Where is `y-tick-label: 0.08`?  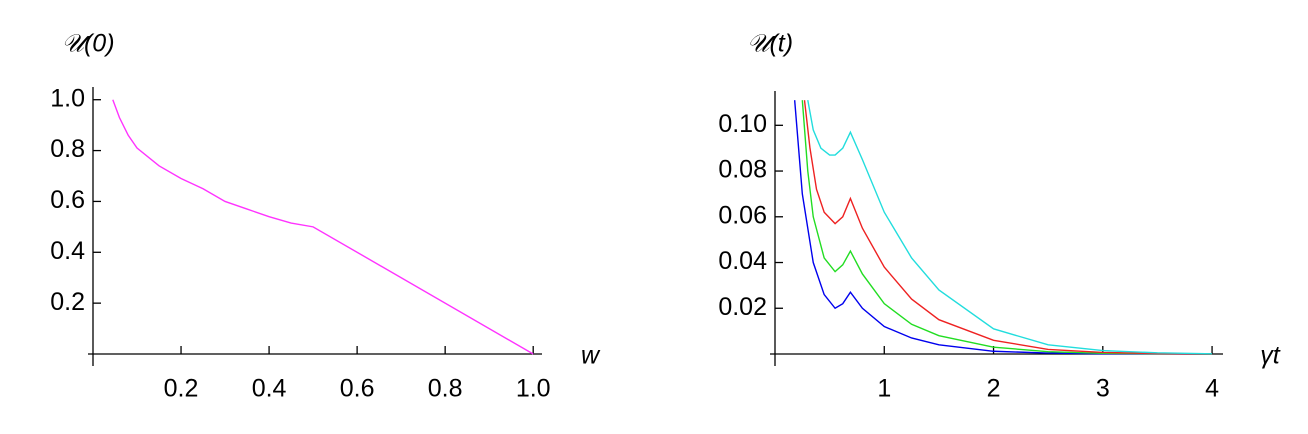 y-tick-label: 0.08 is located at coordinates (742, 170).